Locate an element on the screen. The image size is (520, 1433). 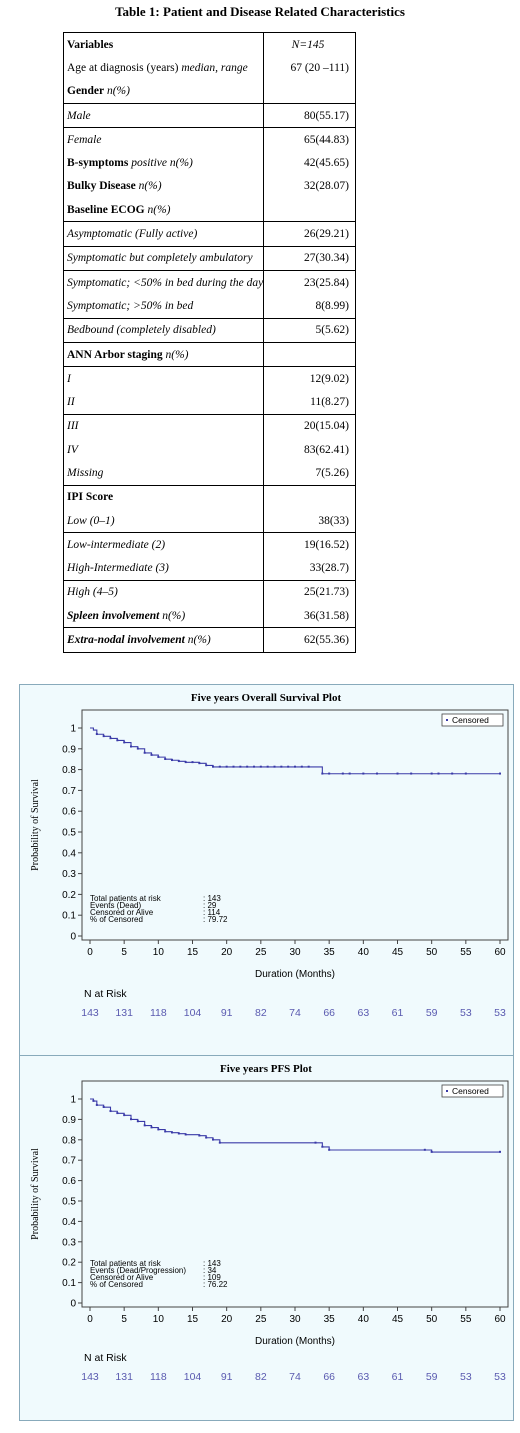
x-tick-label: 55 is located at coordinates (466, 952).